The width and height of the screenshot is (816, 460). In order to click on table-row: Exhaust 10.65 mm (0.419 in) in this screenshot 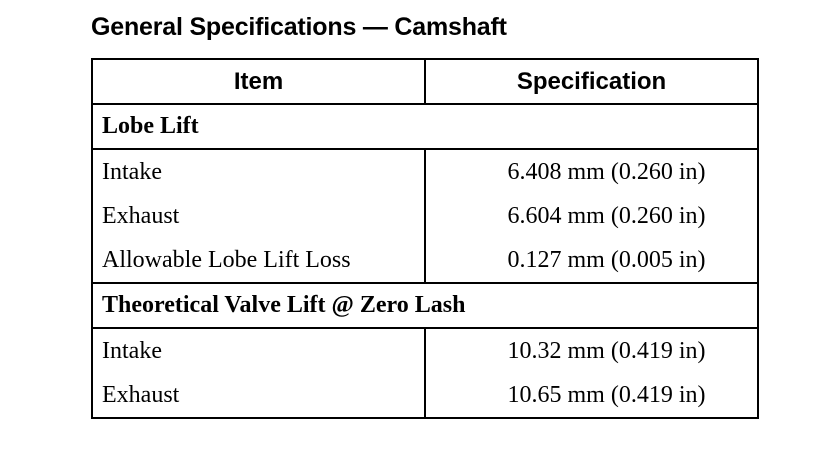, I will do `click(425, 396)`.